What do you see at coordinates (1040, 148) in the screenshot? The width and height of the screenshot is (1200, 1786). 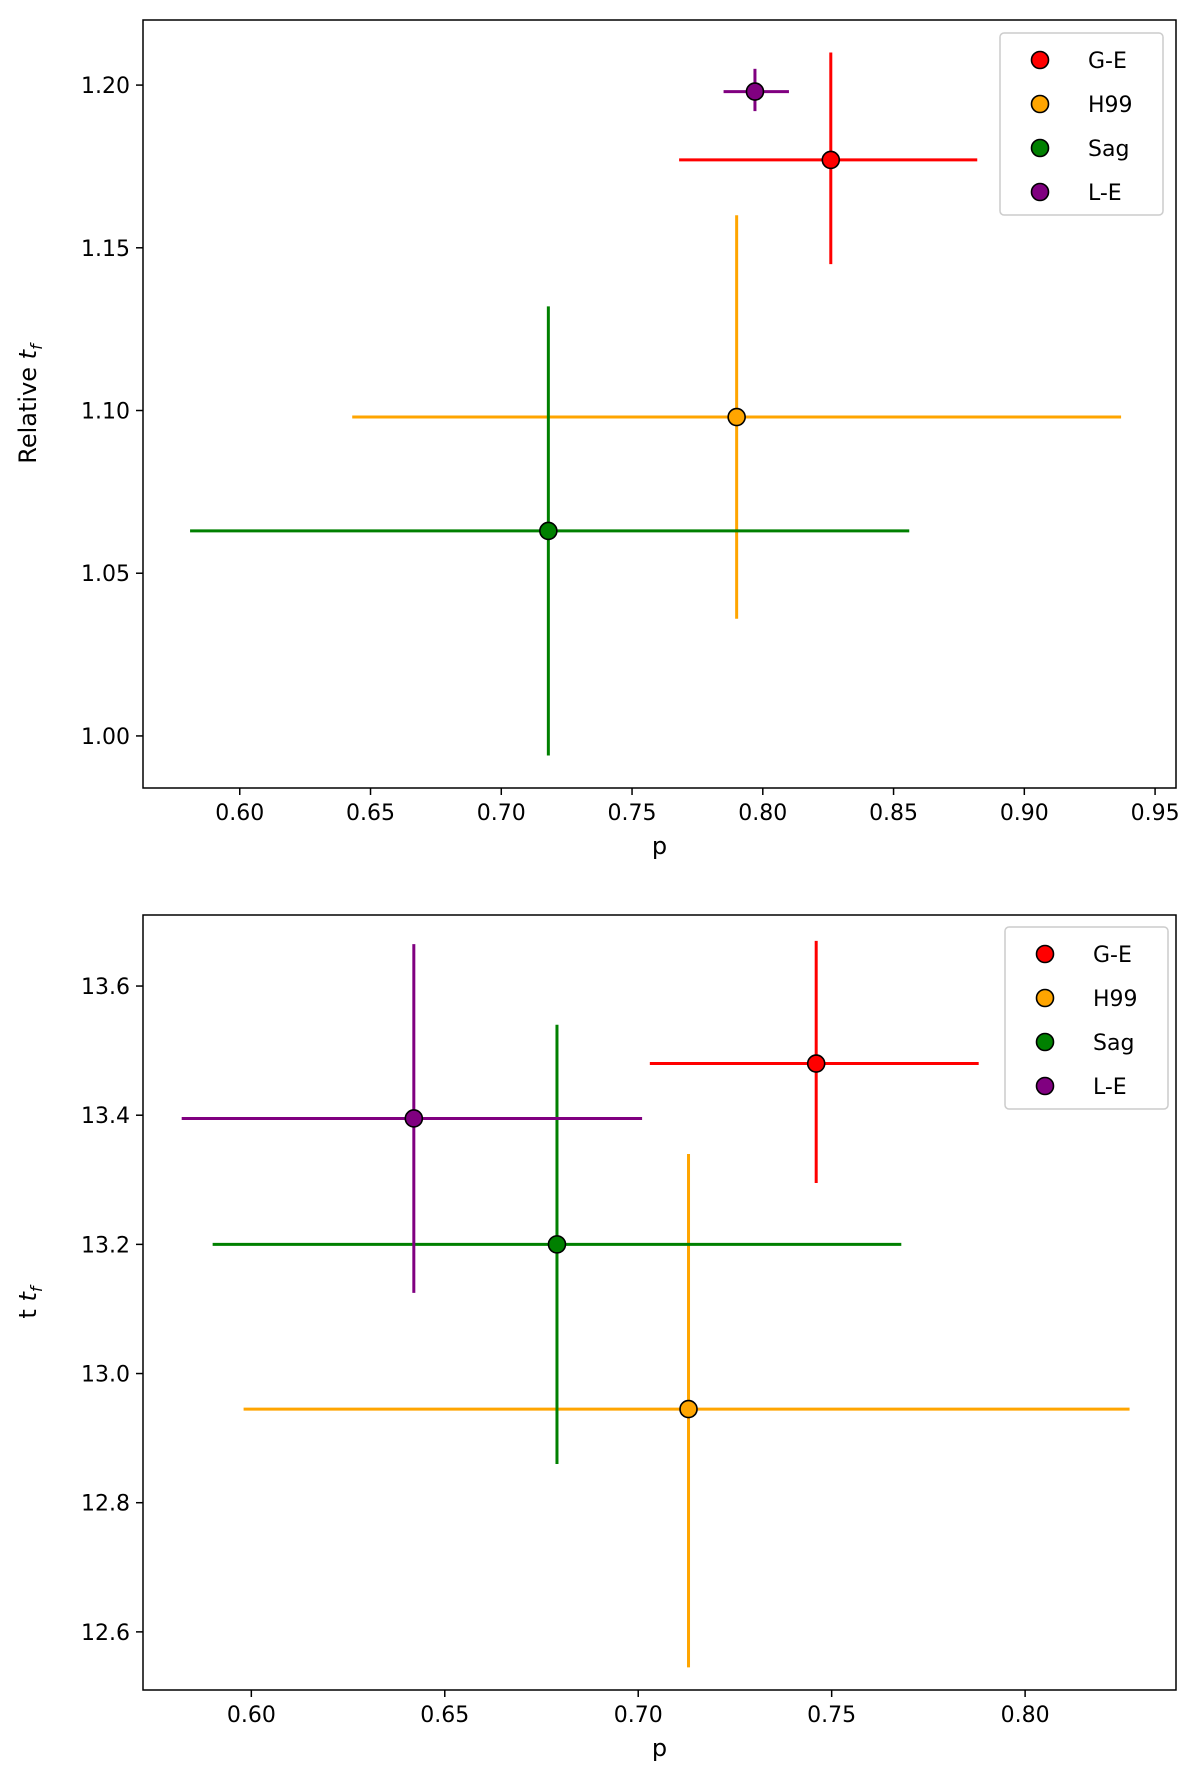 I see `chart0-legend-marker-Sag` at bounding box center [1040, 148].